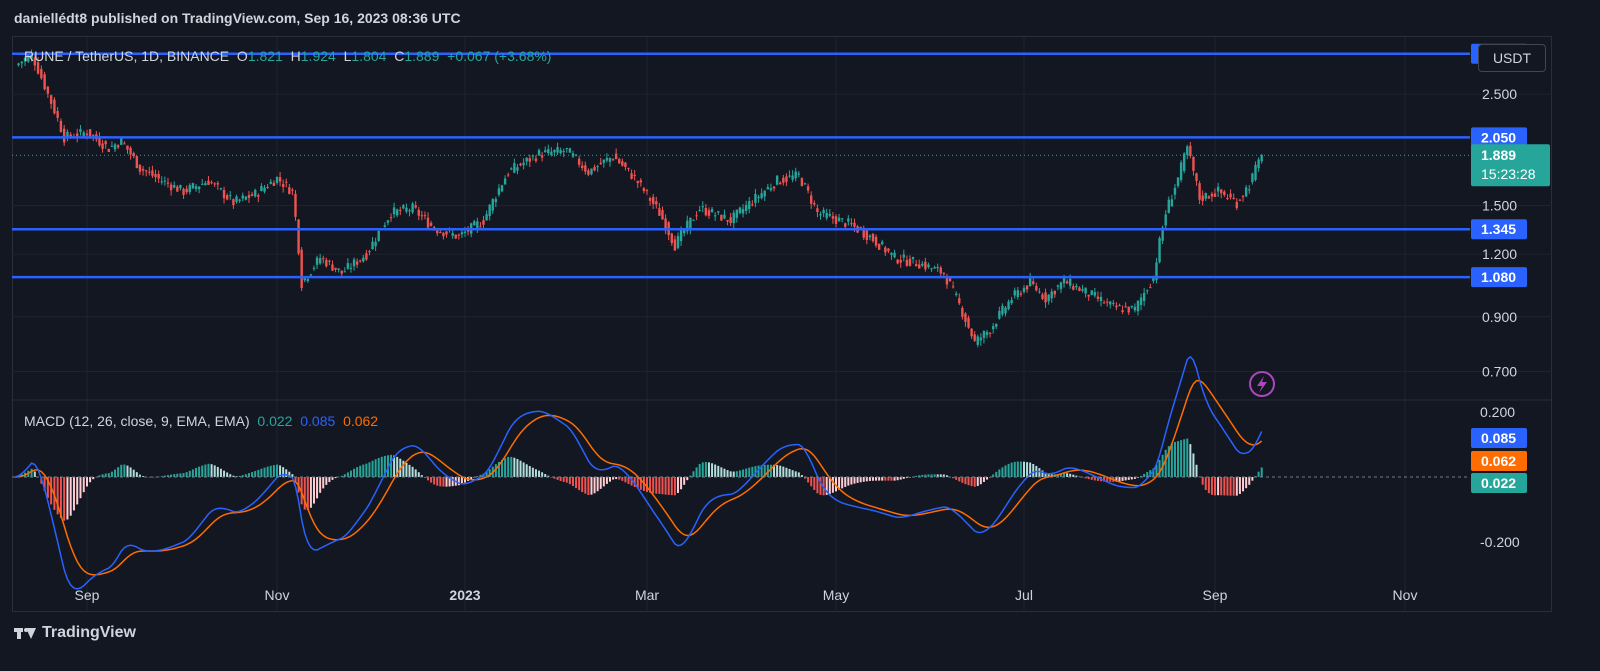  Describe the element at coordinates (1498, 137) in the screenshot. I see `level-price-label: 2.050` at that location.